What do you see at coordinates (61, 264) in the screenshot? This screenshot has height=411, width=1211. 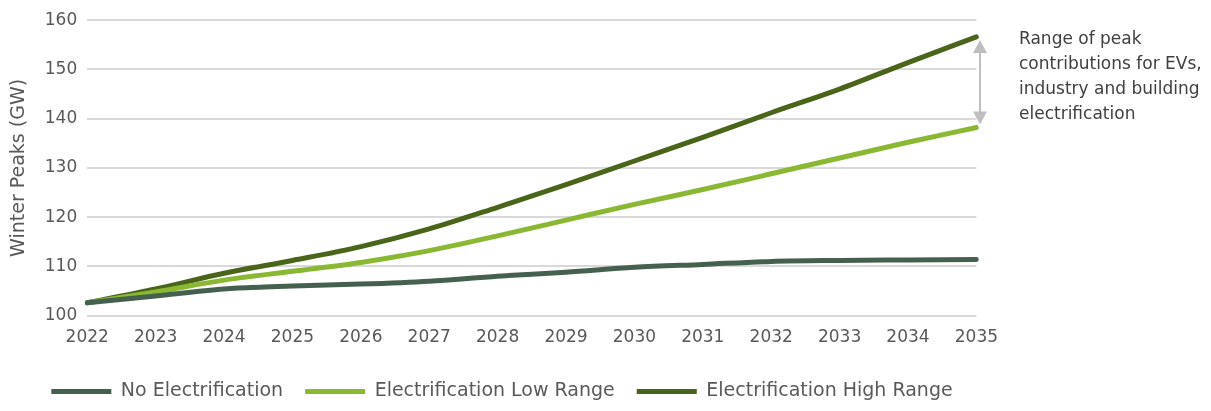 I see `y-tick-label: 110` at bounding box center [61, 264].